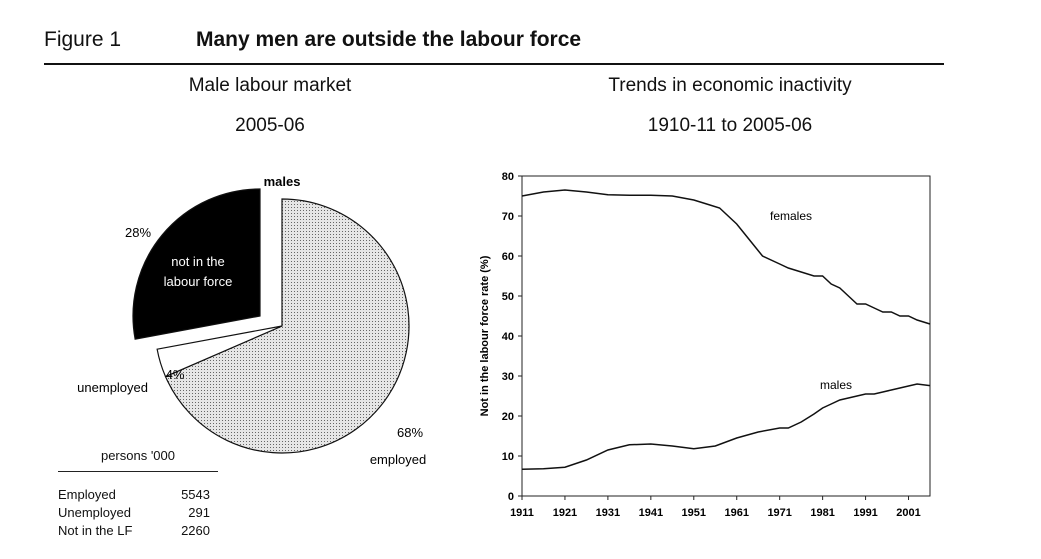 The image size is (1041, 559). What do you see at coordinates (508, 217) in the screenshot?
I see `y-axis-tick-label: 70` at bounding box center [508, 217].